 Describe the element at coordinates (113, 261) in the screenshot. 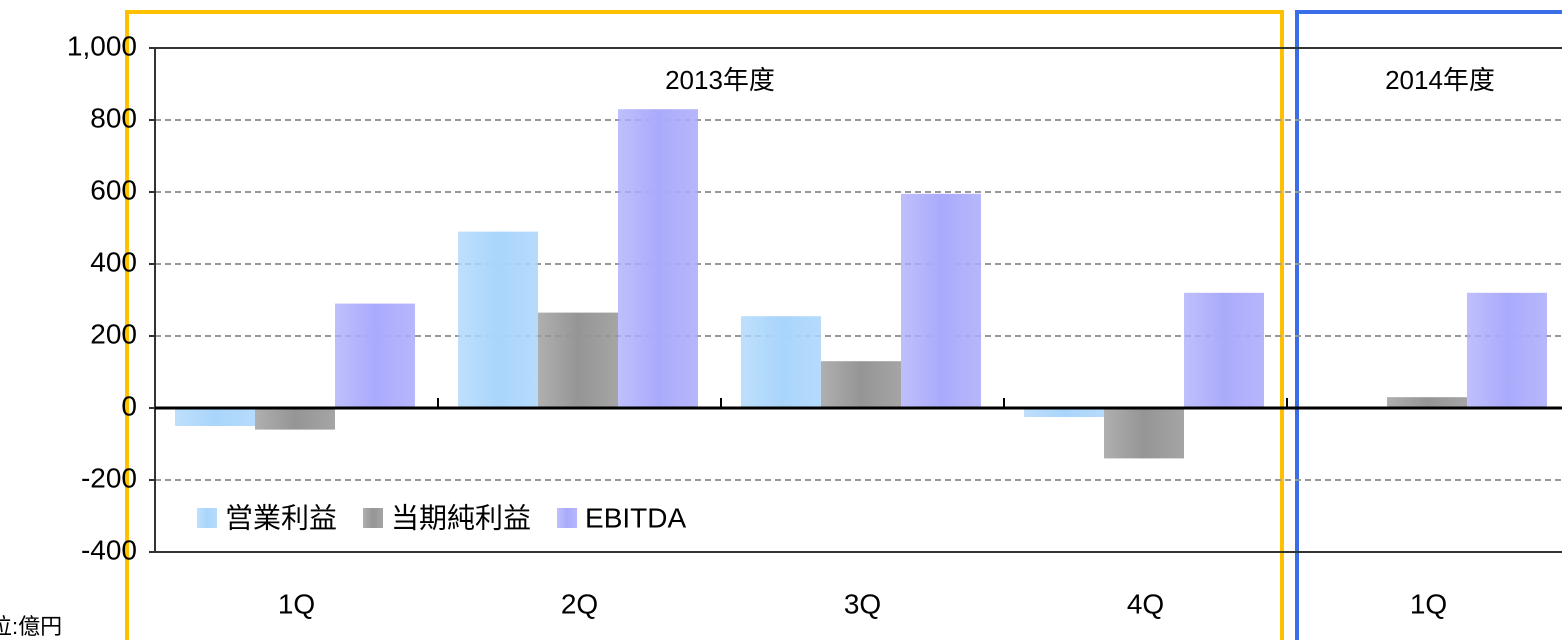

I see `y-tick-label: 400` at that location.